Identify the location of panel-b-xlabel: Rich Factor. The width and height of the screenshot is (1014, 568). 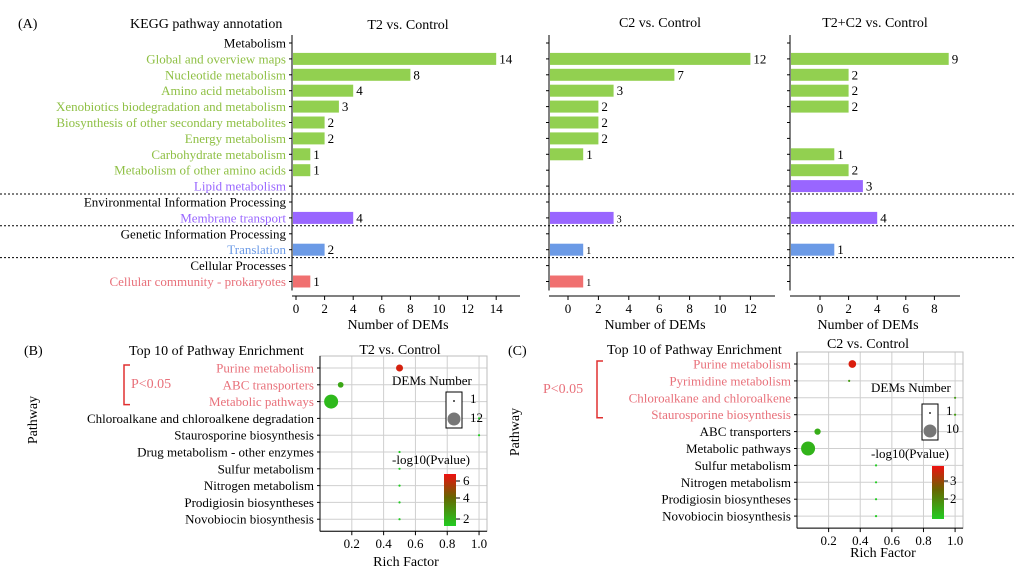
(406, 561).